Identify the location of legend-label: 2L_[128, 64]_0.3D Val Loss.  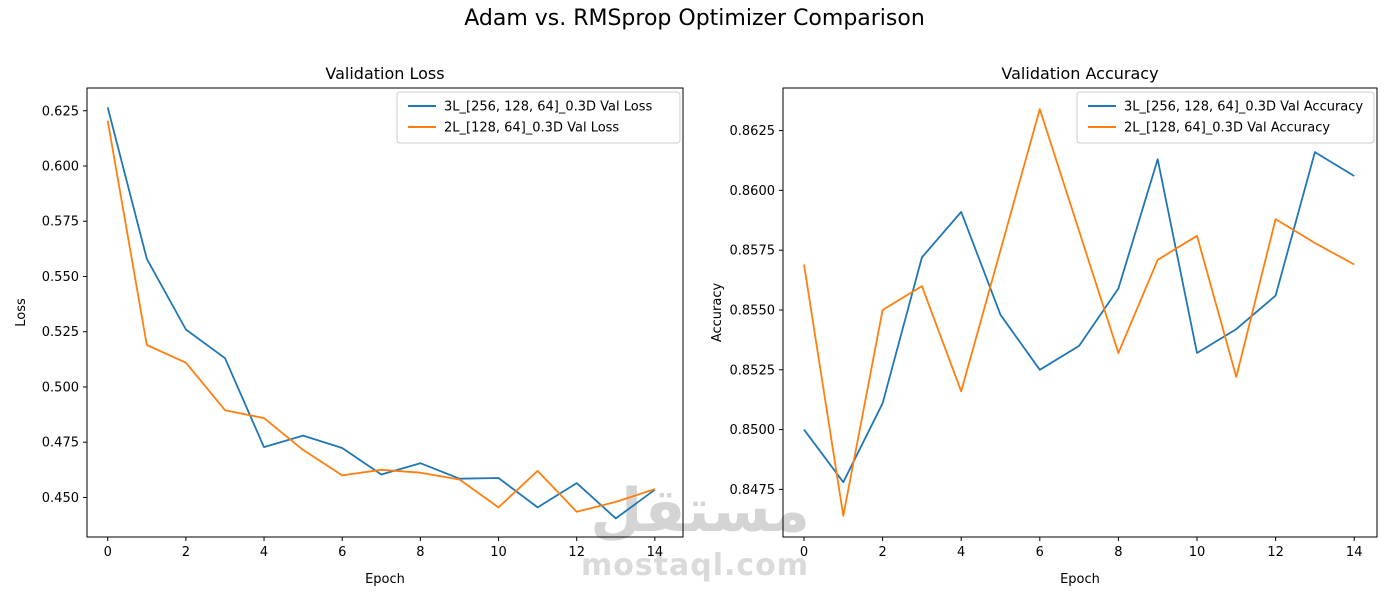
(531, 128).